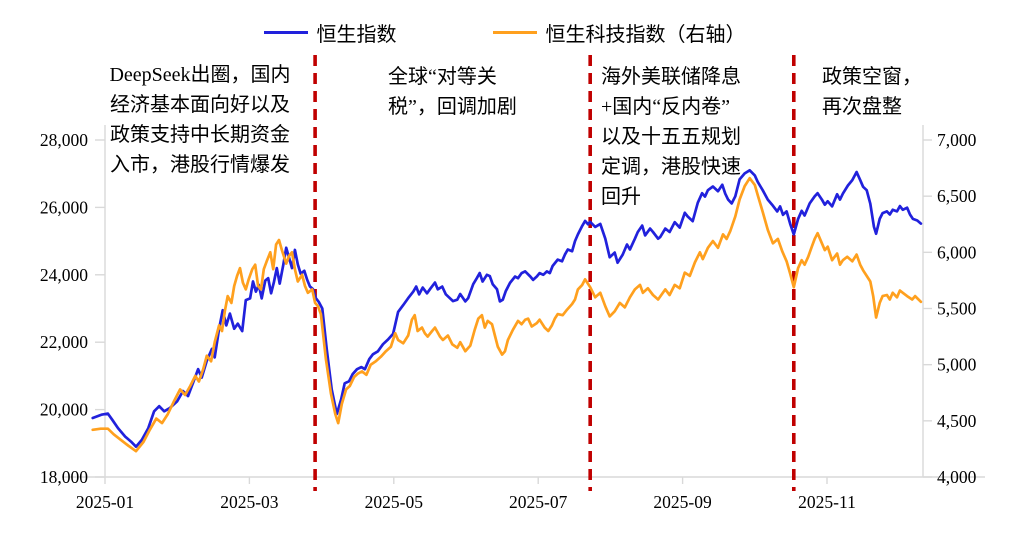 This screenshot has width=1009, height=536. I want to click on annotation-policy-window: 政策空窗， 再次盘整, so click(872, 92).